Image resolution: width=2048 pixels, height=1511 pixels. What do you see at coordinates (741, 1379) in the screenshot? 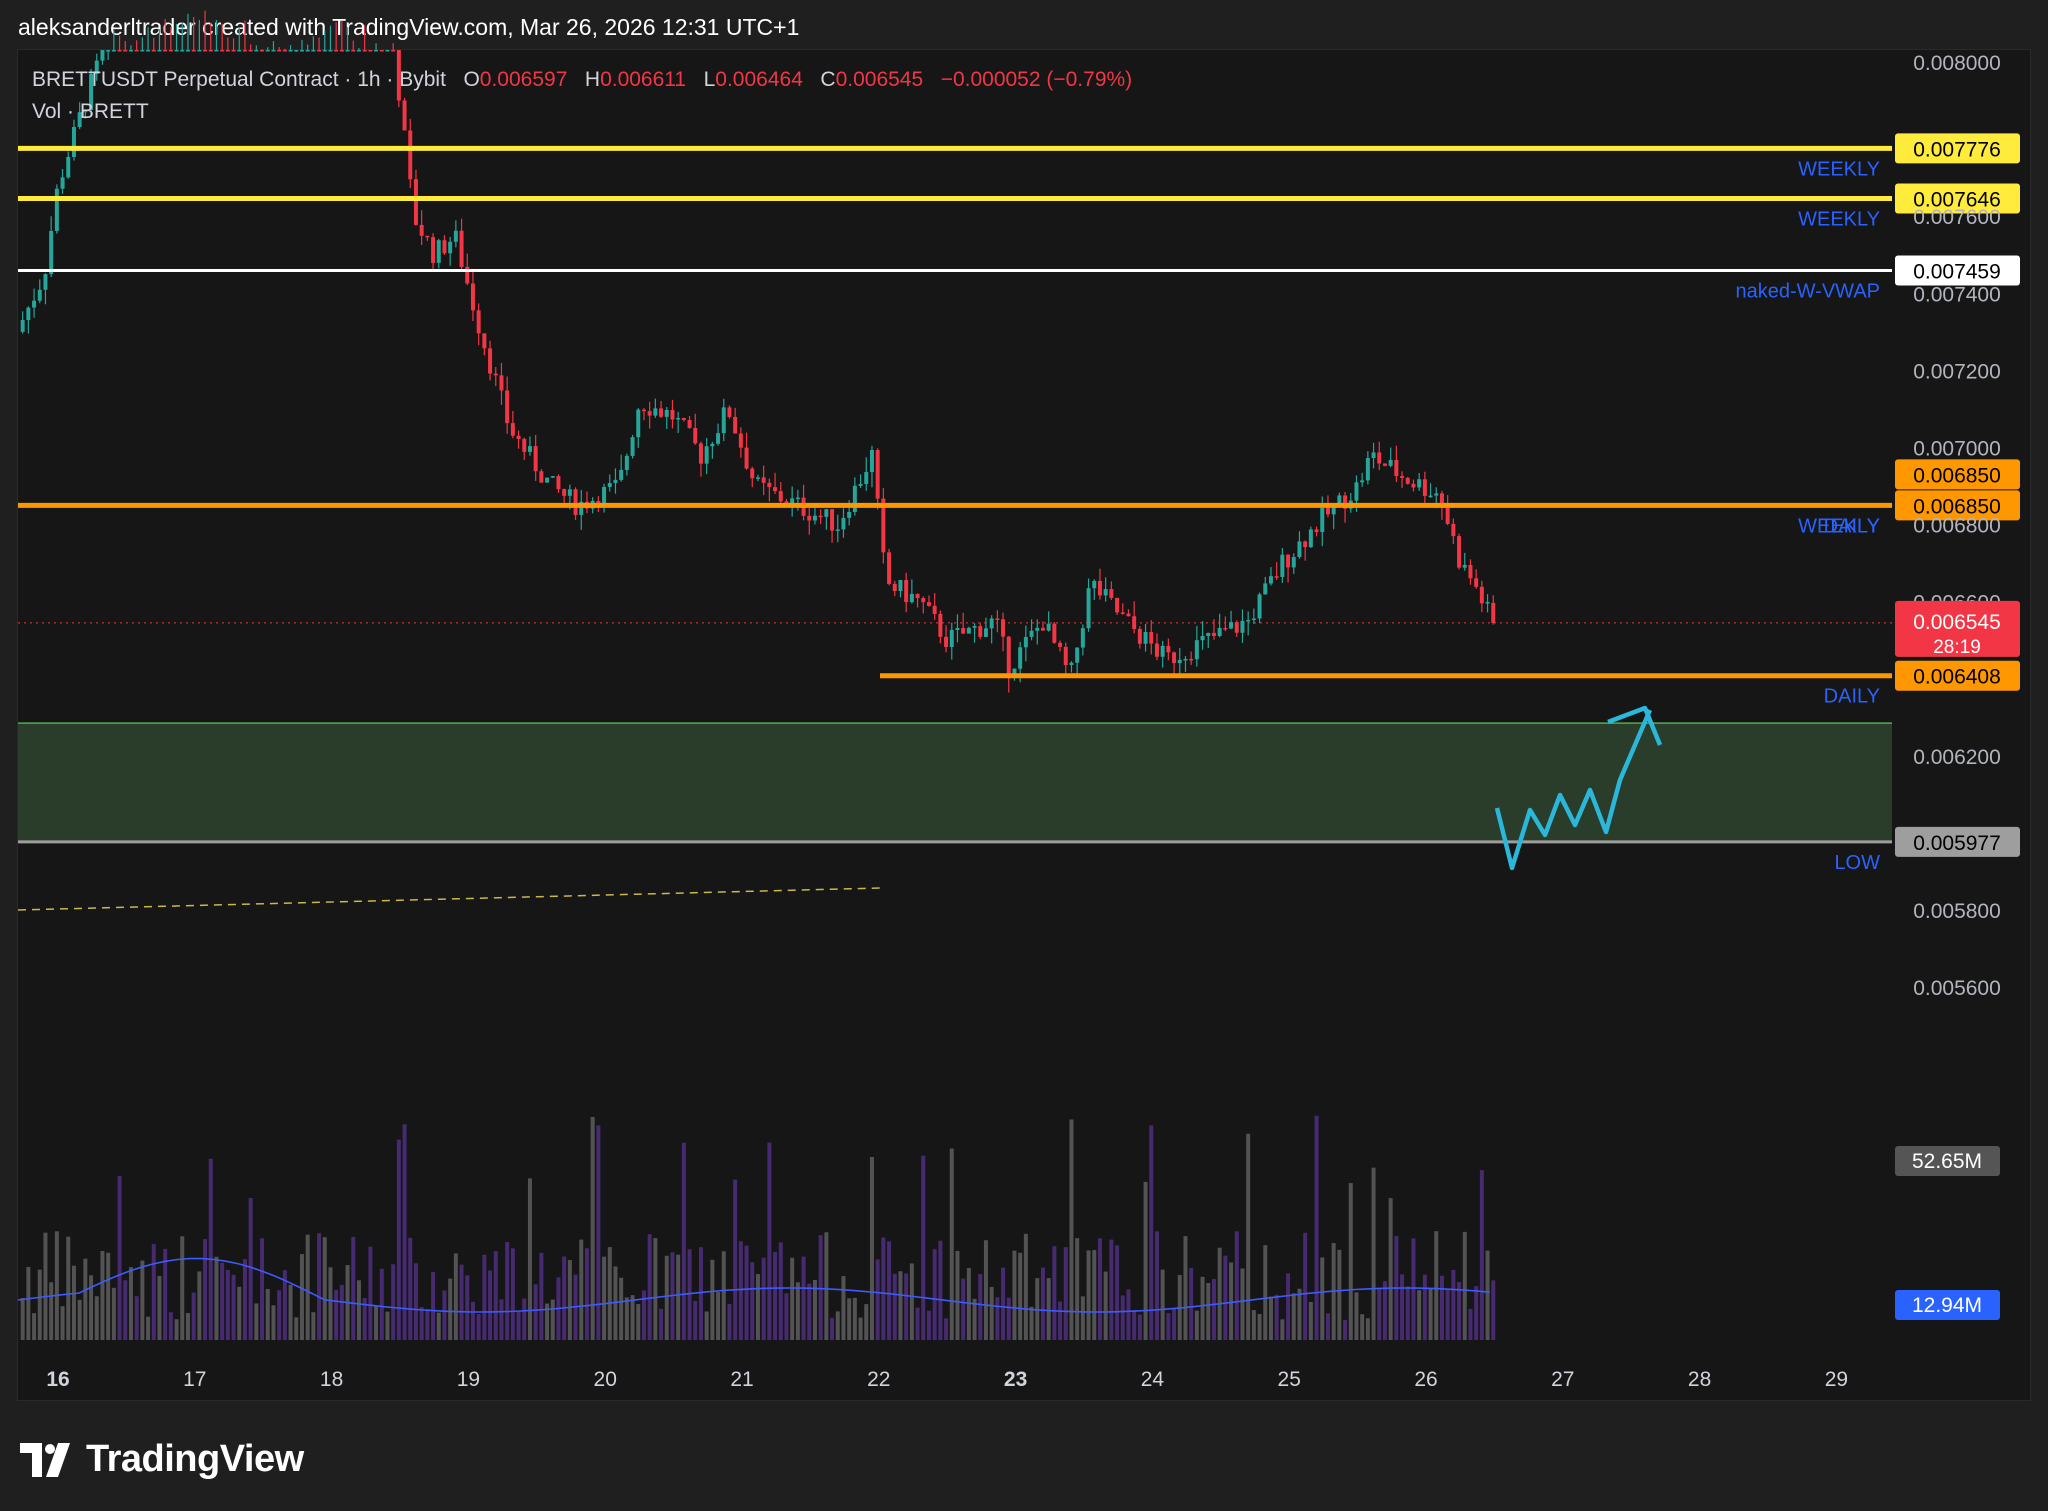
I see `x-tick-21: 21` at bounding box center [741, 1379].